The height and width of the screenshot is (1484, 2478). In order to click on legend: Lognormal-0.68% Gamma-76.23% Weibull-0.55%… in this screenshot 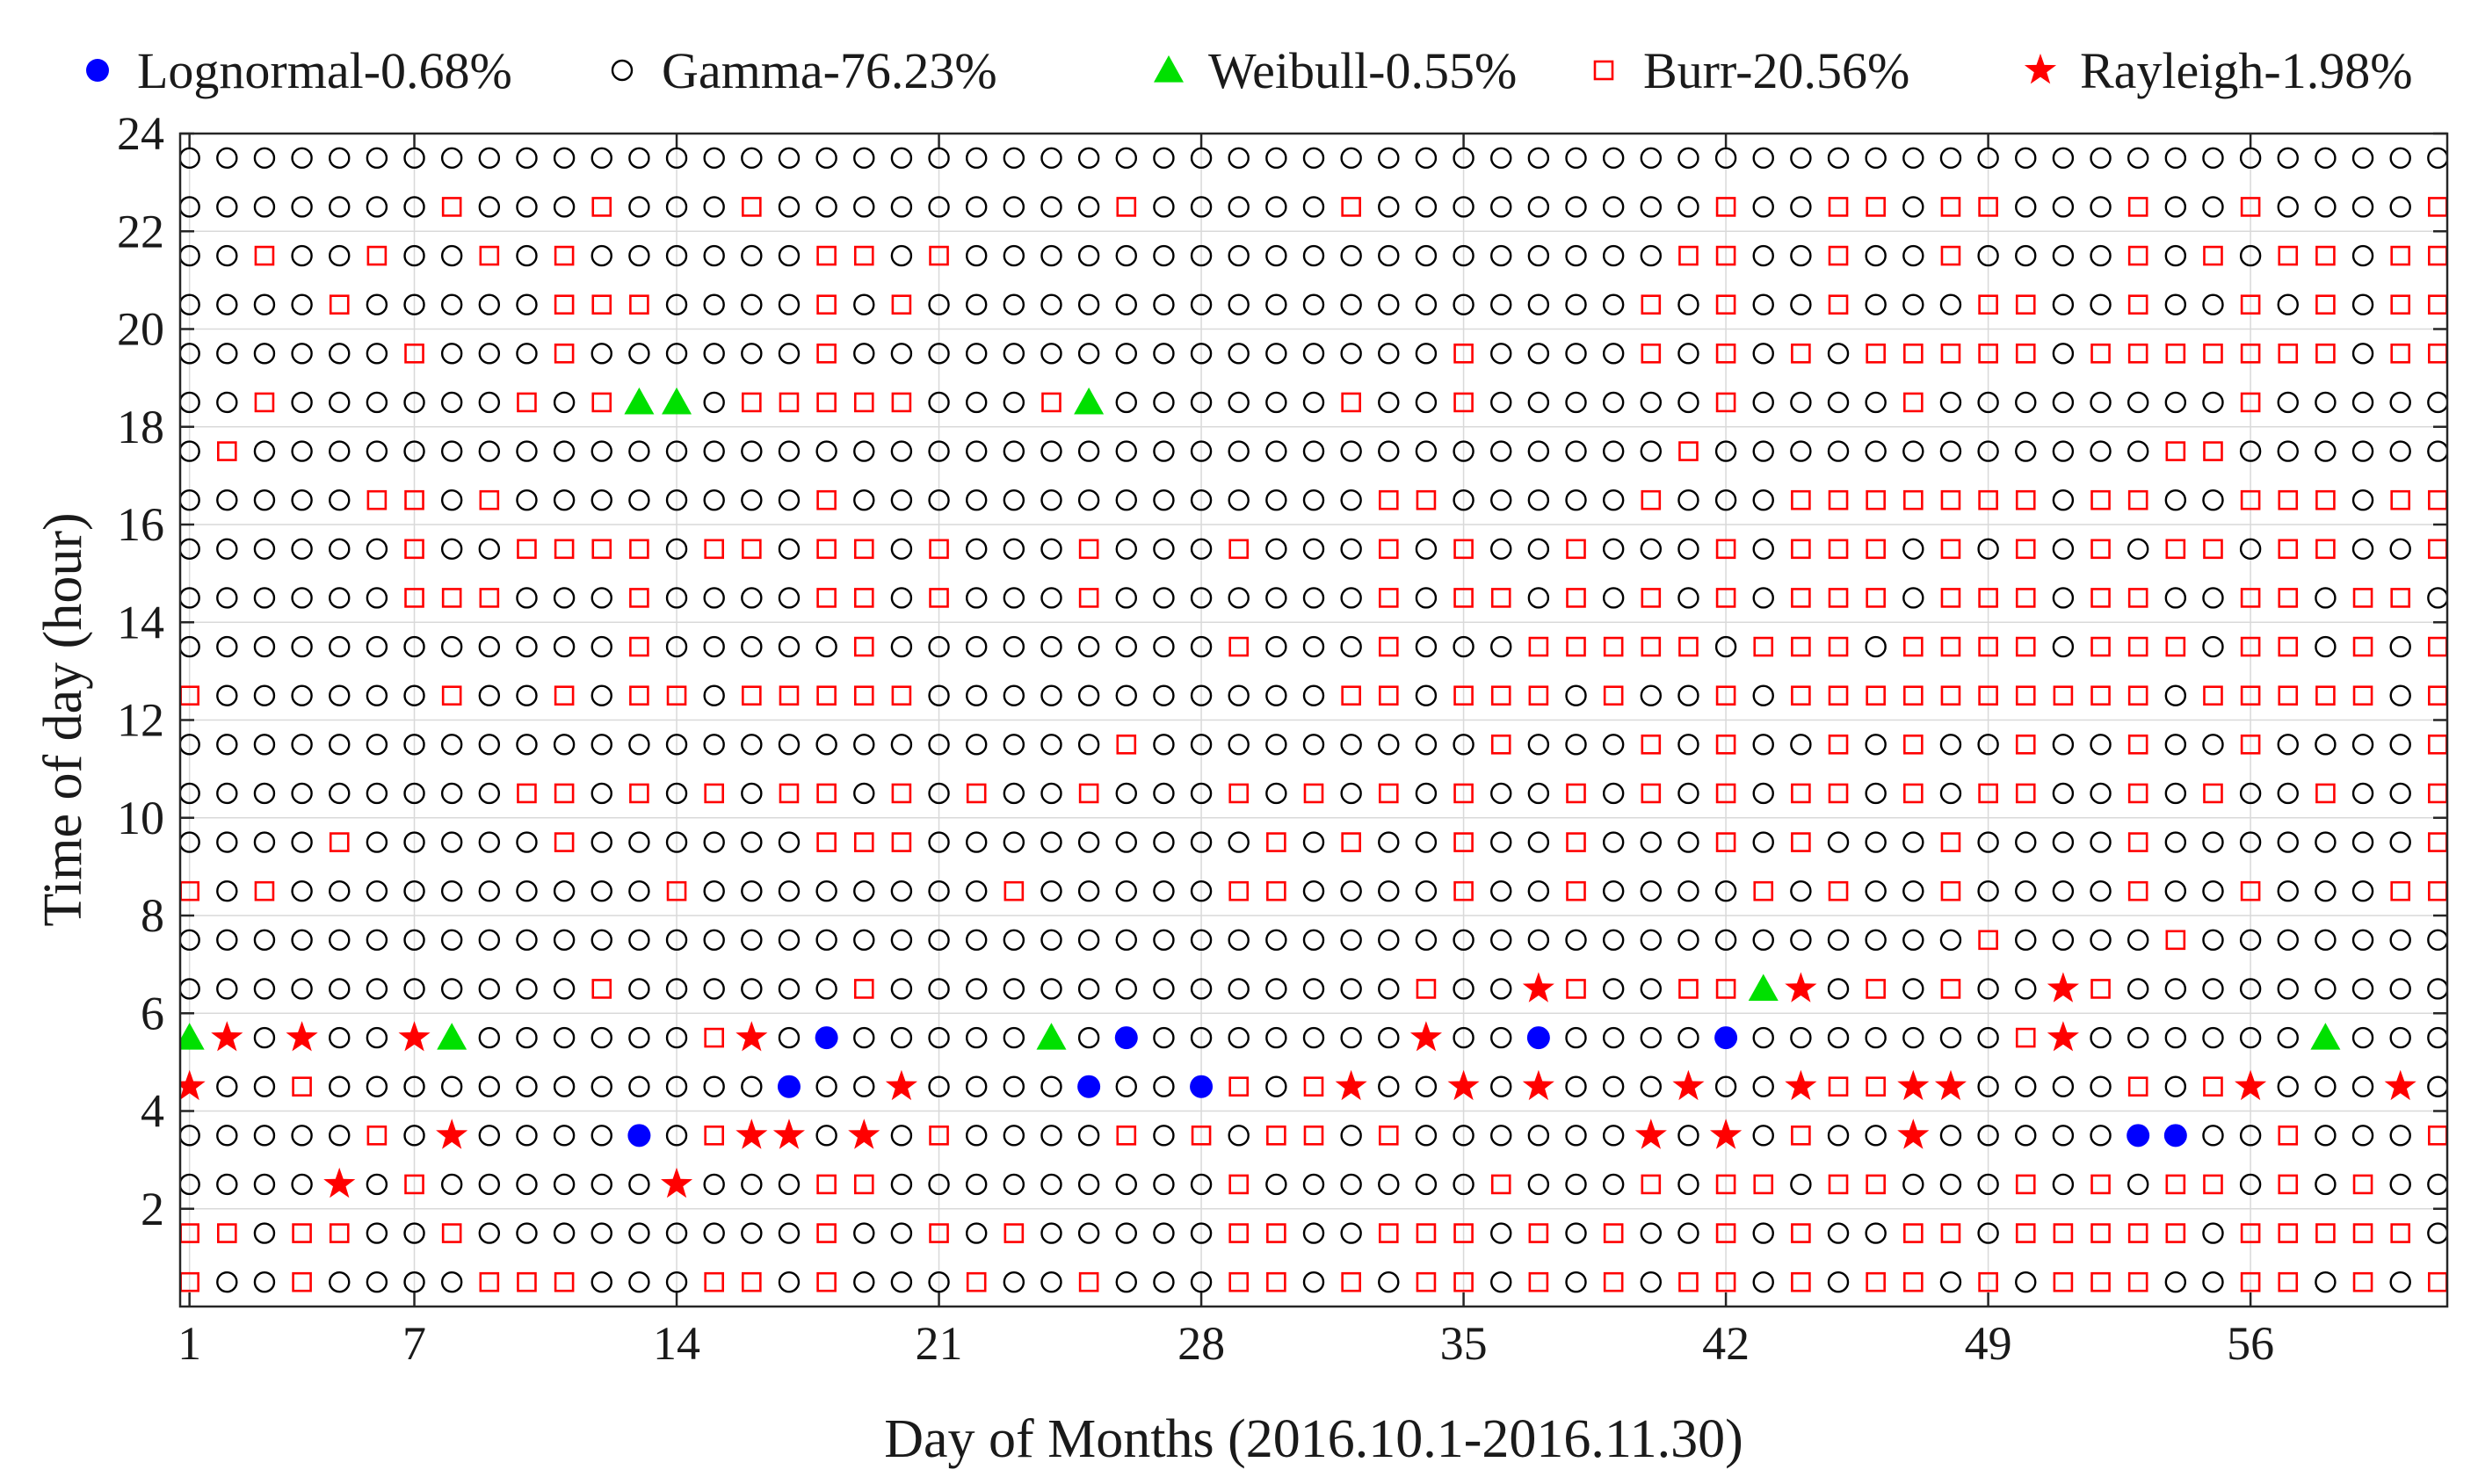, I will do `click(1249, 71)`.